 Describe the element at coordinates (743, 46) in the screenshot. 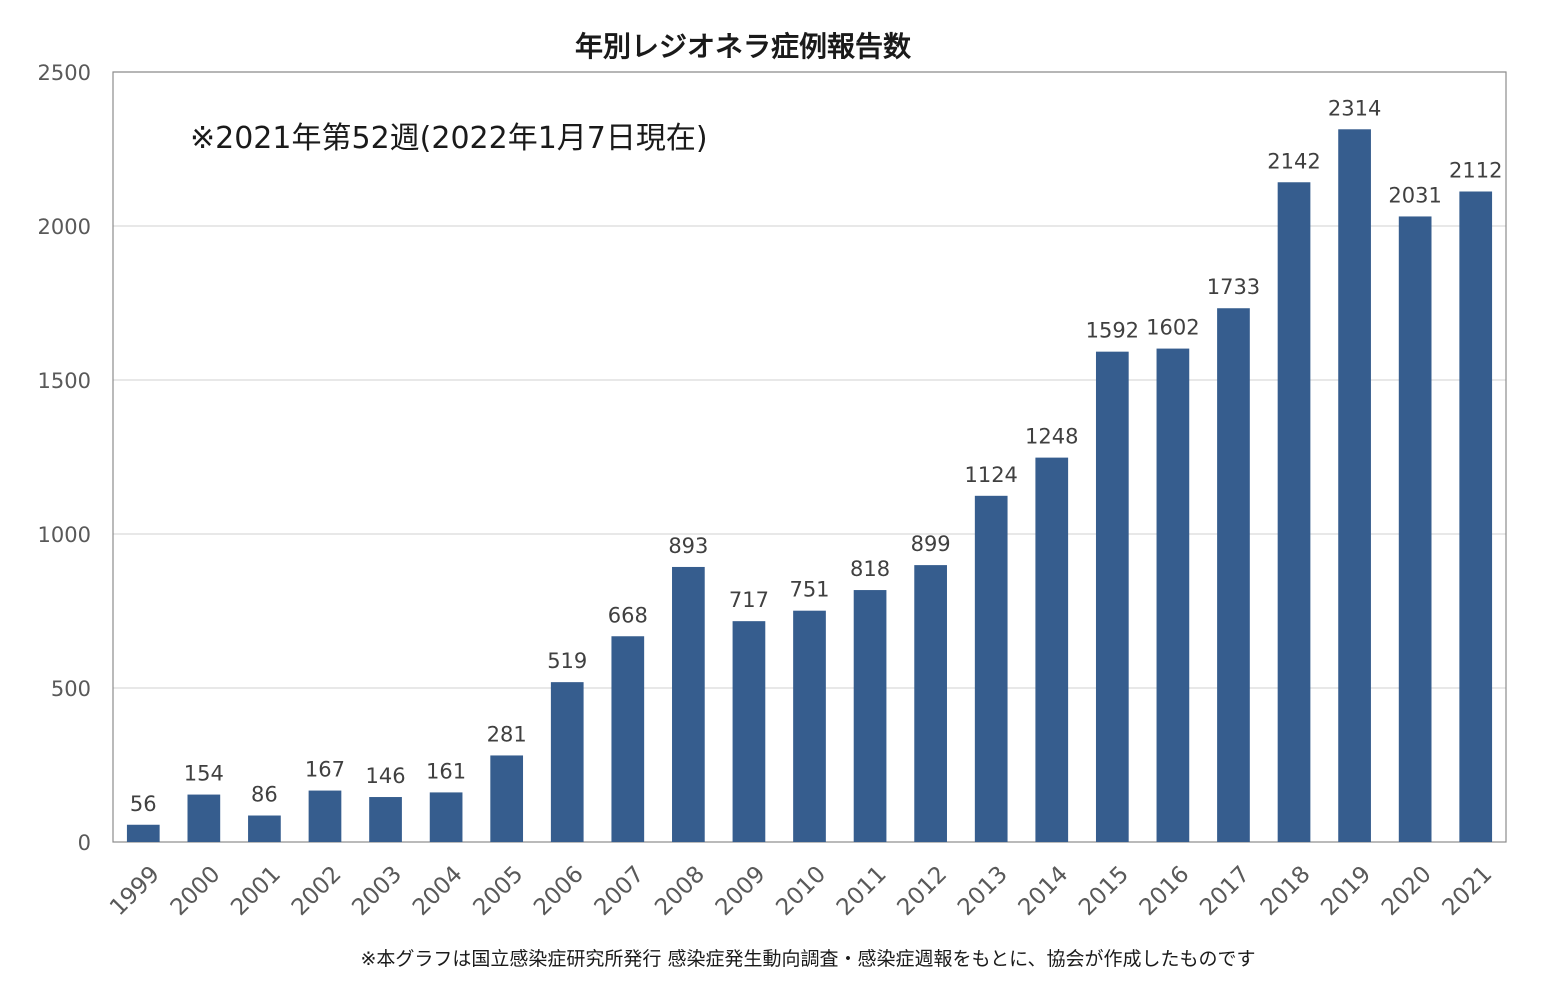

I see `chart-title: 年別レジオネラ症例報告数` at that location.